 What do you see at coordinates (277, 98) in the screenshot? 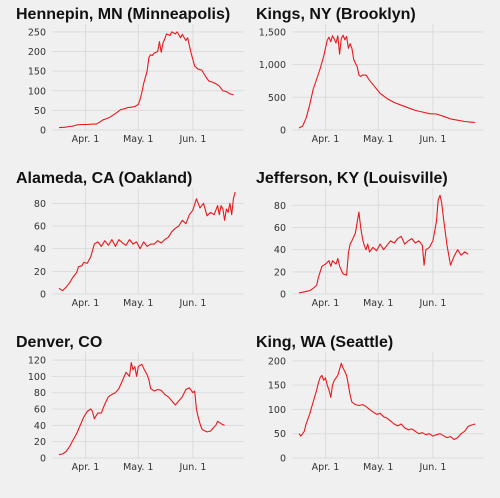
I see `y-tick-label: 500` at bounding box center [277, 98].